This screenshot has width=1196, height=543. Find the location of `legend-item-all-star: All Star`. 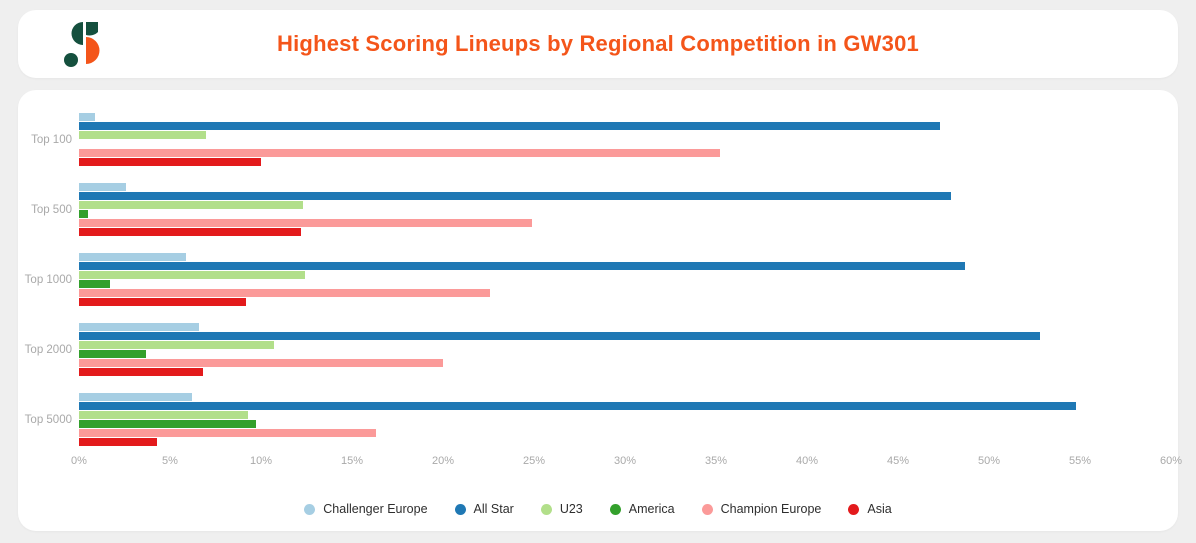

legend-item-all-star: All Star is located at coordinates (484, 509).